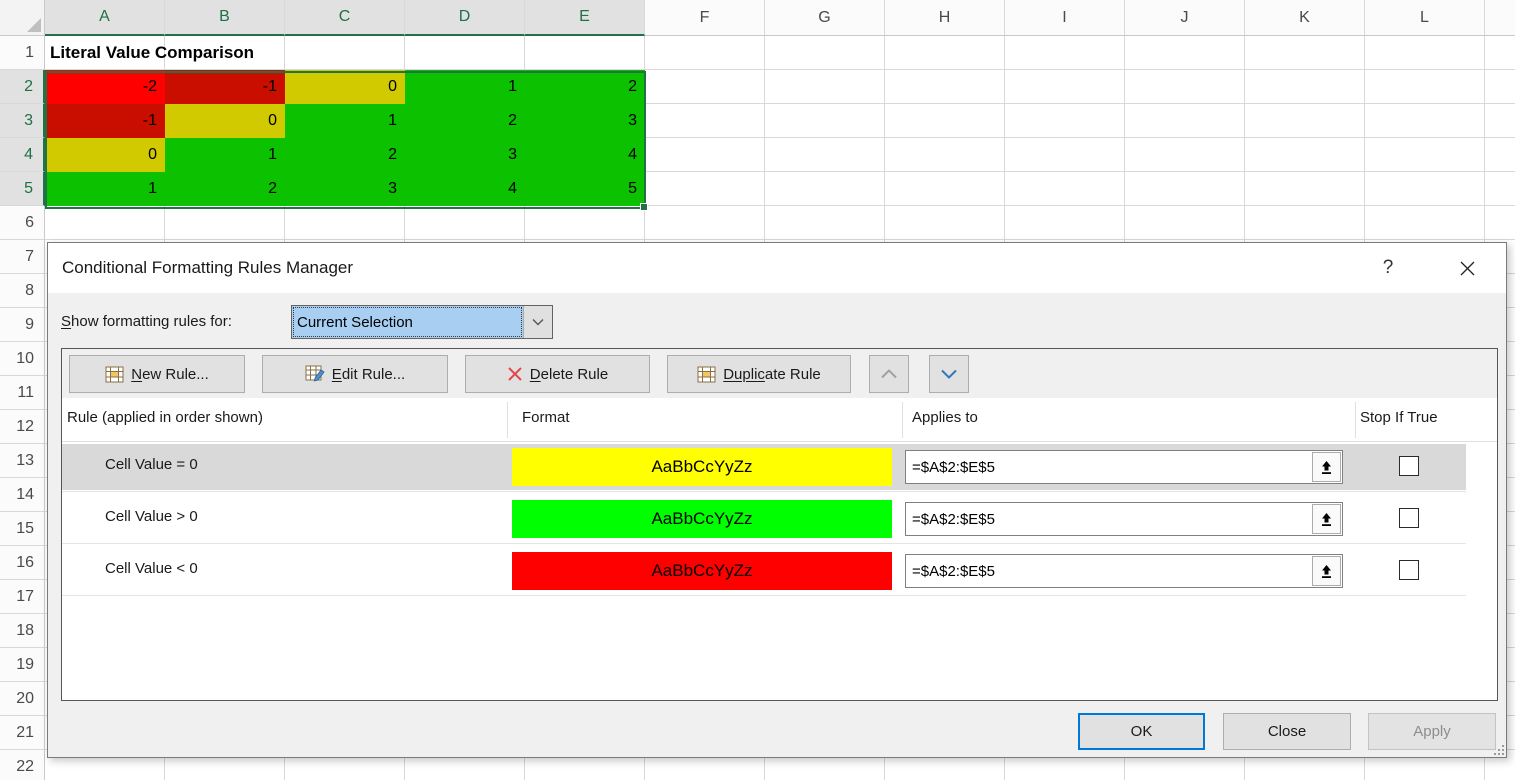 The height and width of the screenshot is (780, 1515). What do you see at coordinates (1425, 18) in the screenshot?
I see `column-header-L: L` at bounding box center [1425, 18].